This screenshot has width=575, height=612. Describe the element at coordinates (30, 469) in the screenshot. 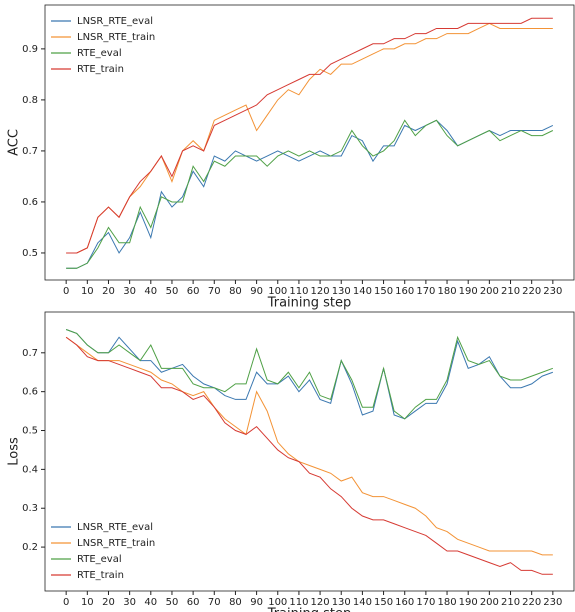

I see `y-tick-label: 0.4` at that location.